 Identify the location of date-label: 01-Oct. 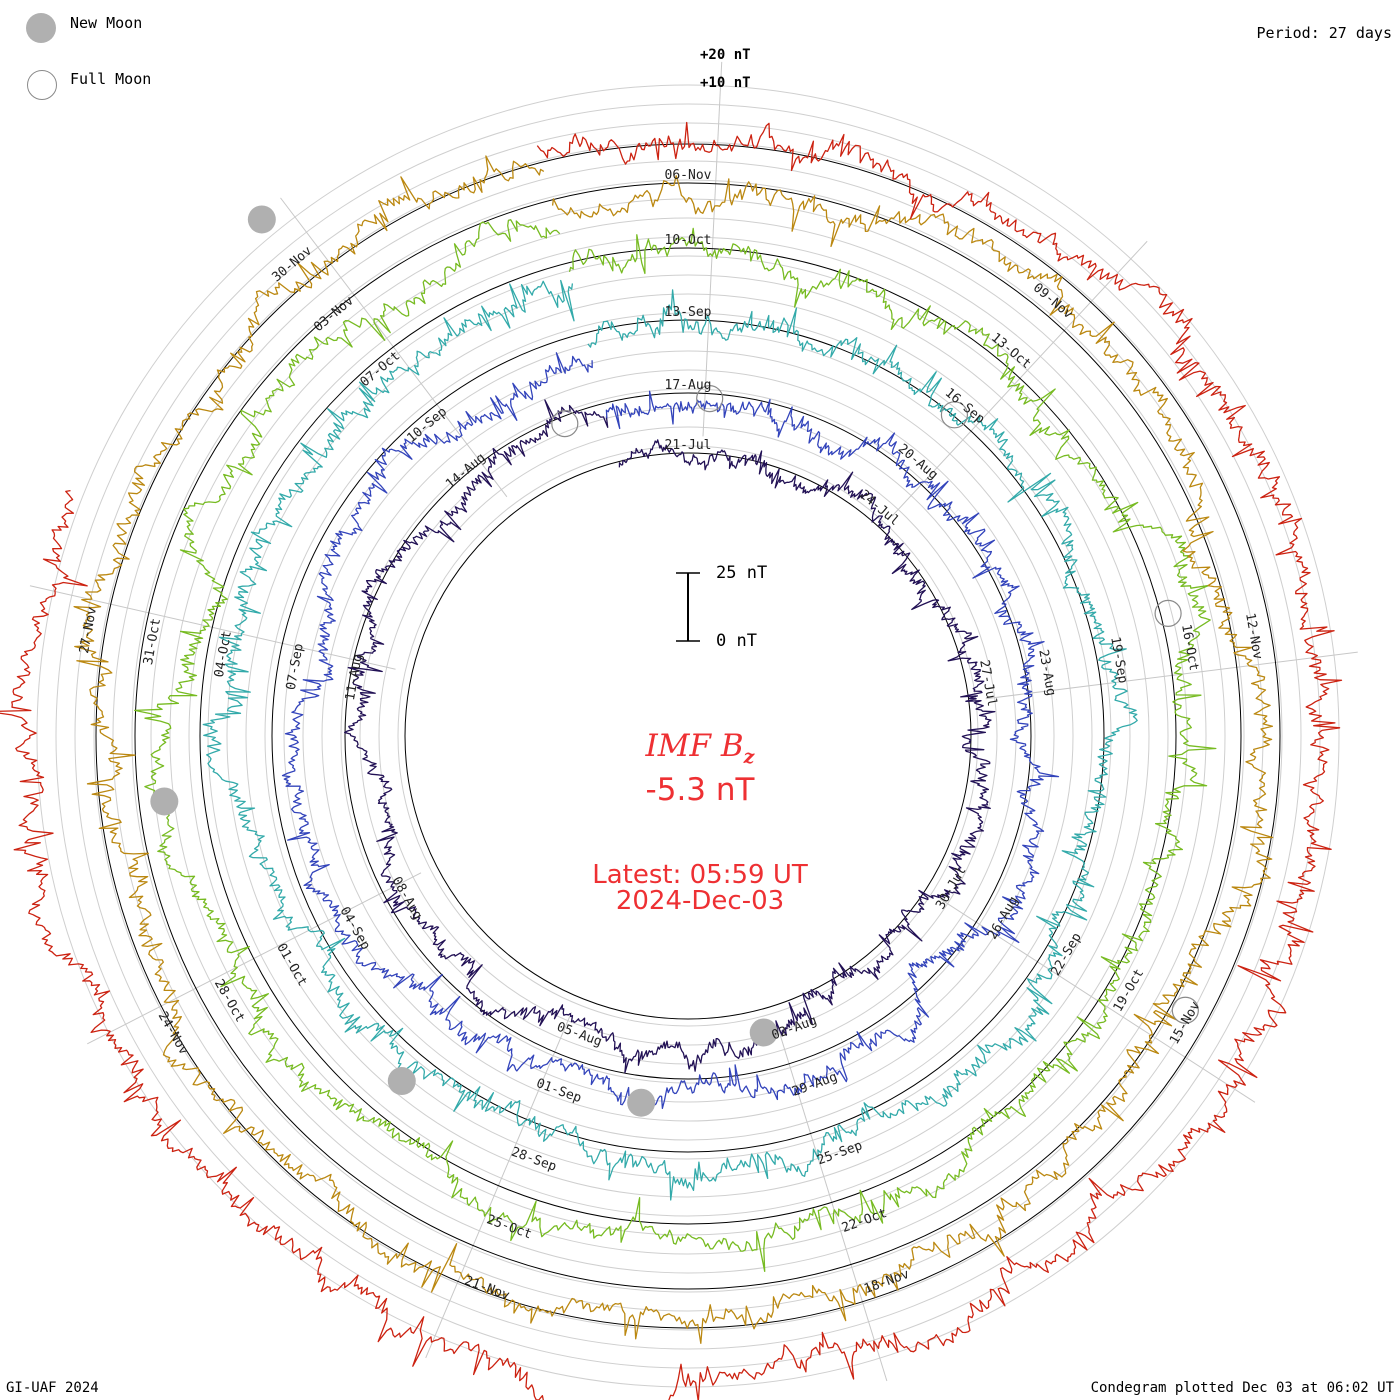
(291, 965).